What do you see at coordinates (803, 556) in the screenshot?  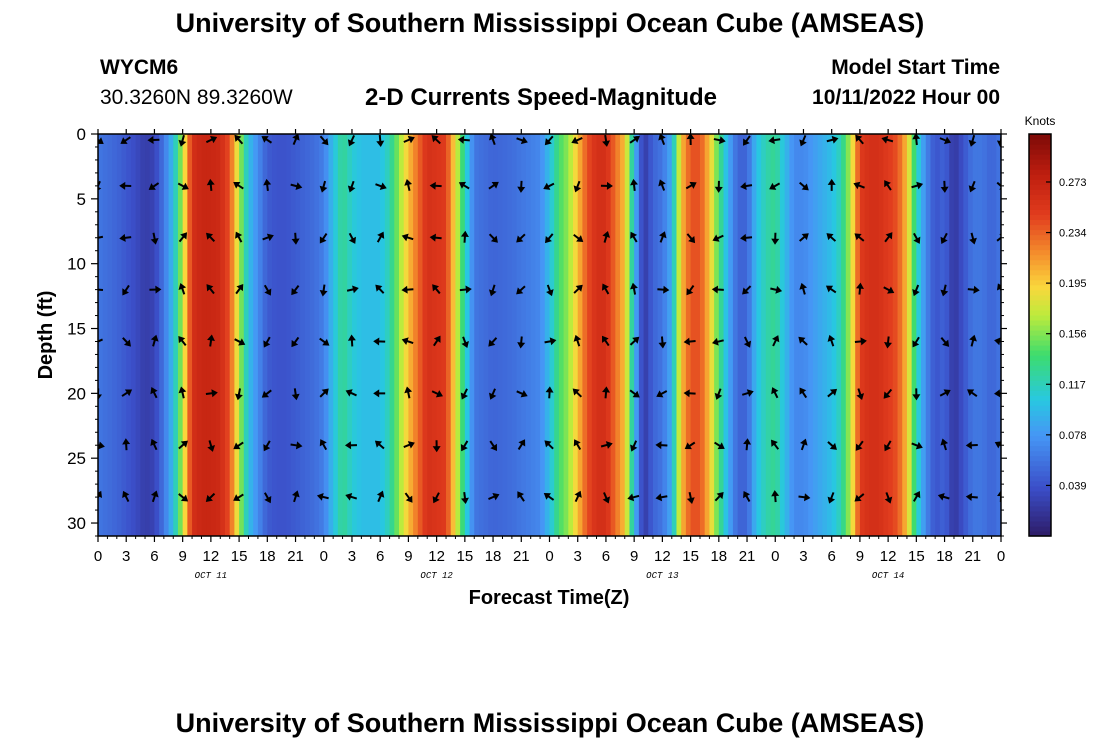 I see `x-tick-label: 3` at bounding box center [803, 556].